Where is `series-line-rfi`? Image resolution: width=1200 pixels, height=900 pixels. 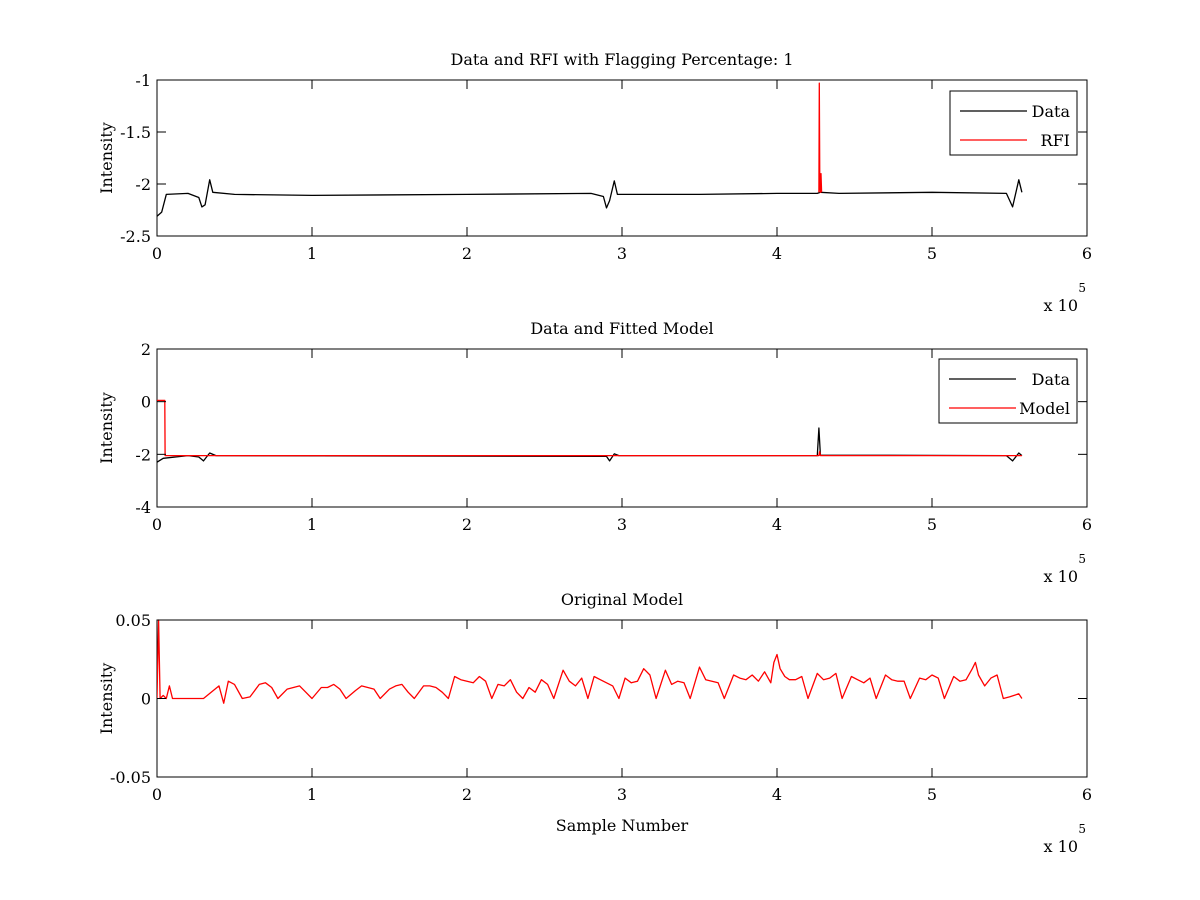 series-line-rfi is located at coordinates (820, 137).